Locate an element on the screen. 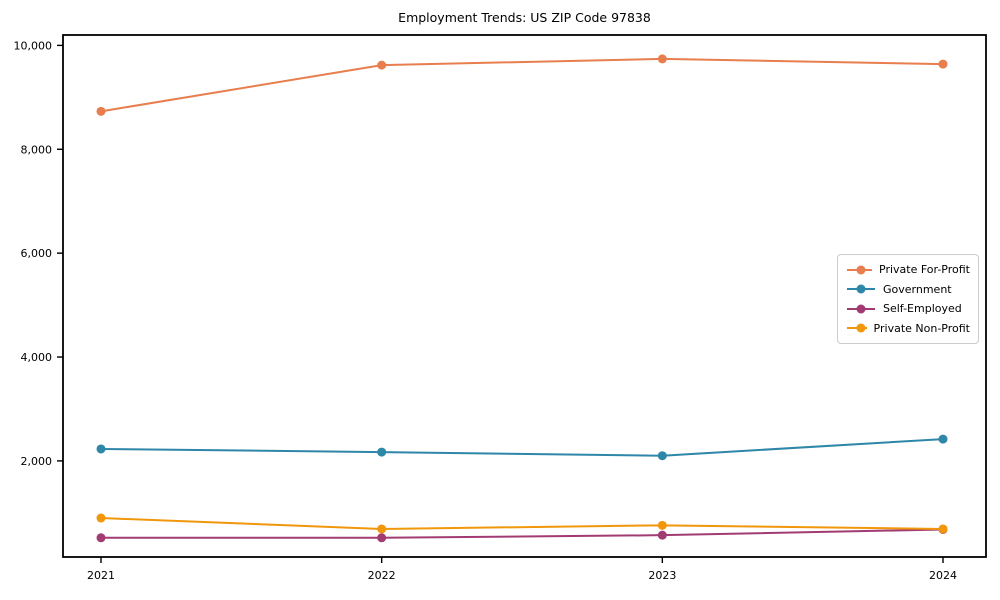 Image resolution: width=1000 pixels, height=600 pixels. legend-label: Government is located at coordinates (917, 289).